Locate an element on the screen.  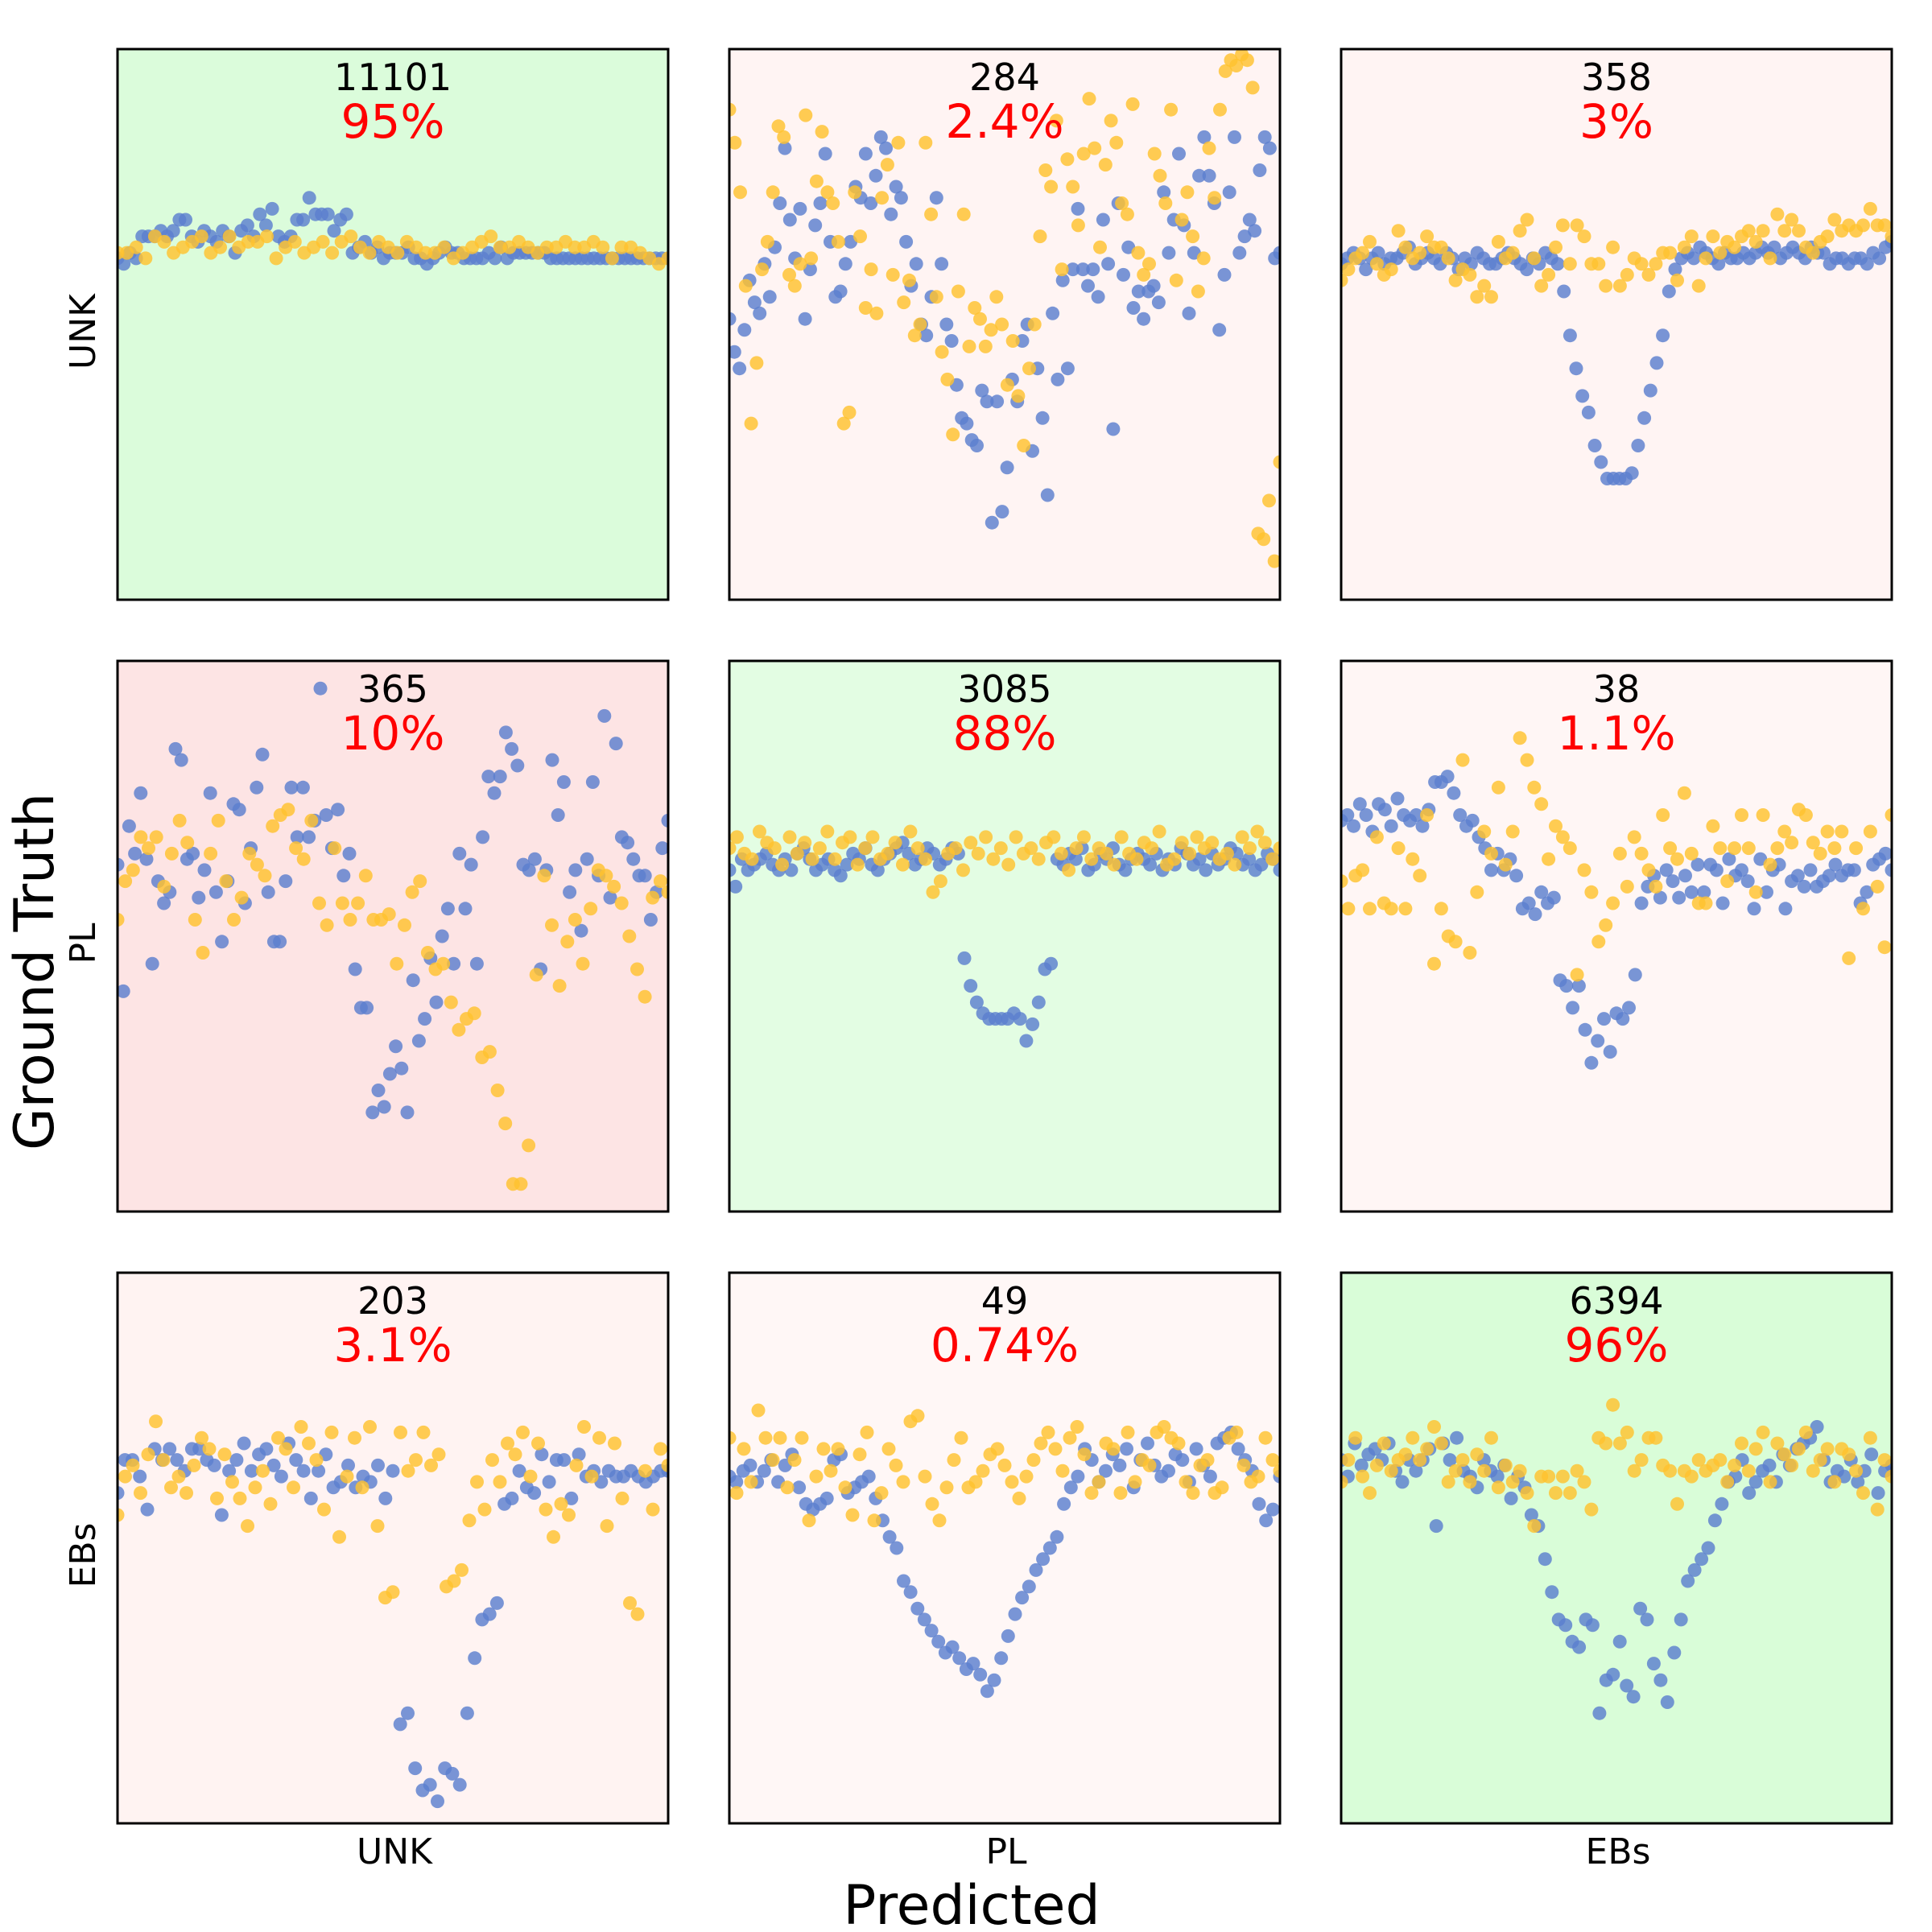
col-label-ebs: EBs is located at coordinates (1618, 1851).